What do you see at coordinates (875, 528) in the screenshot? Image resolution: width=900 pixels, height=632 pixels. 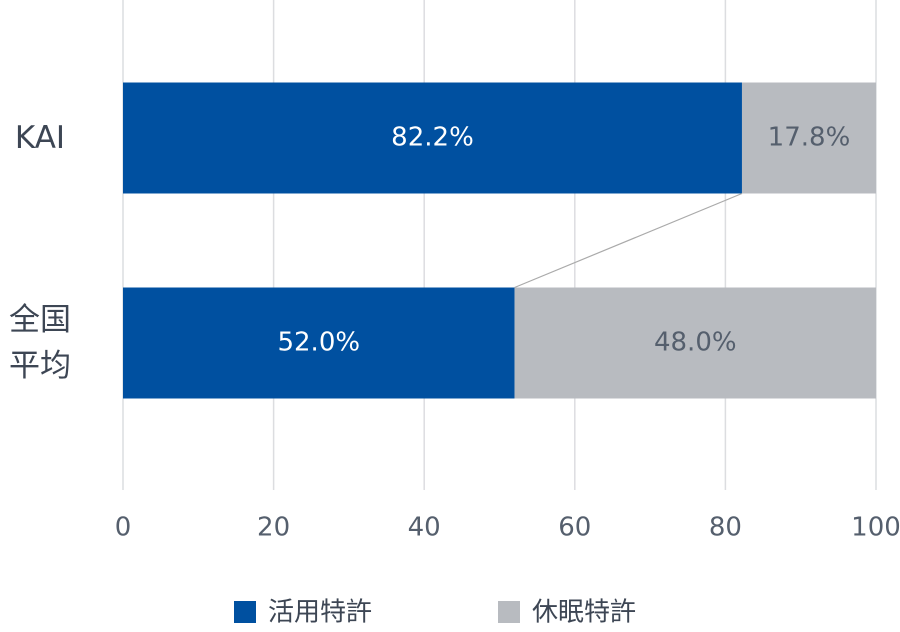 I see `x-tick-label: 100` at bounding box center [875, 528].